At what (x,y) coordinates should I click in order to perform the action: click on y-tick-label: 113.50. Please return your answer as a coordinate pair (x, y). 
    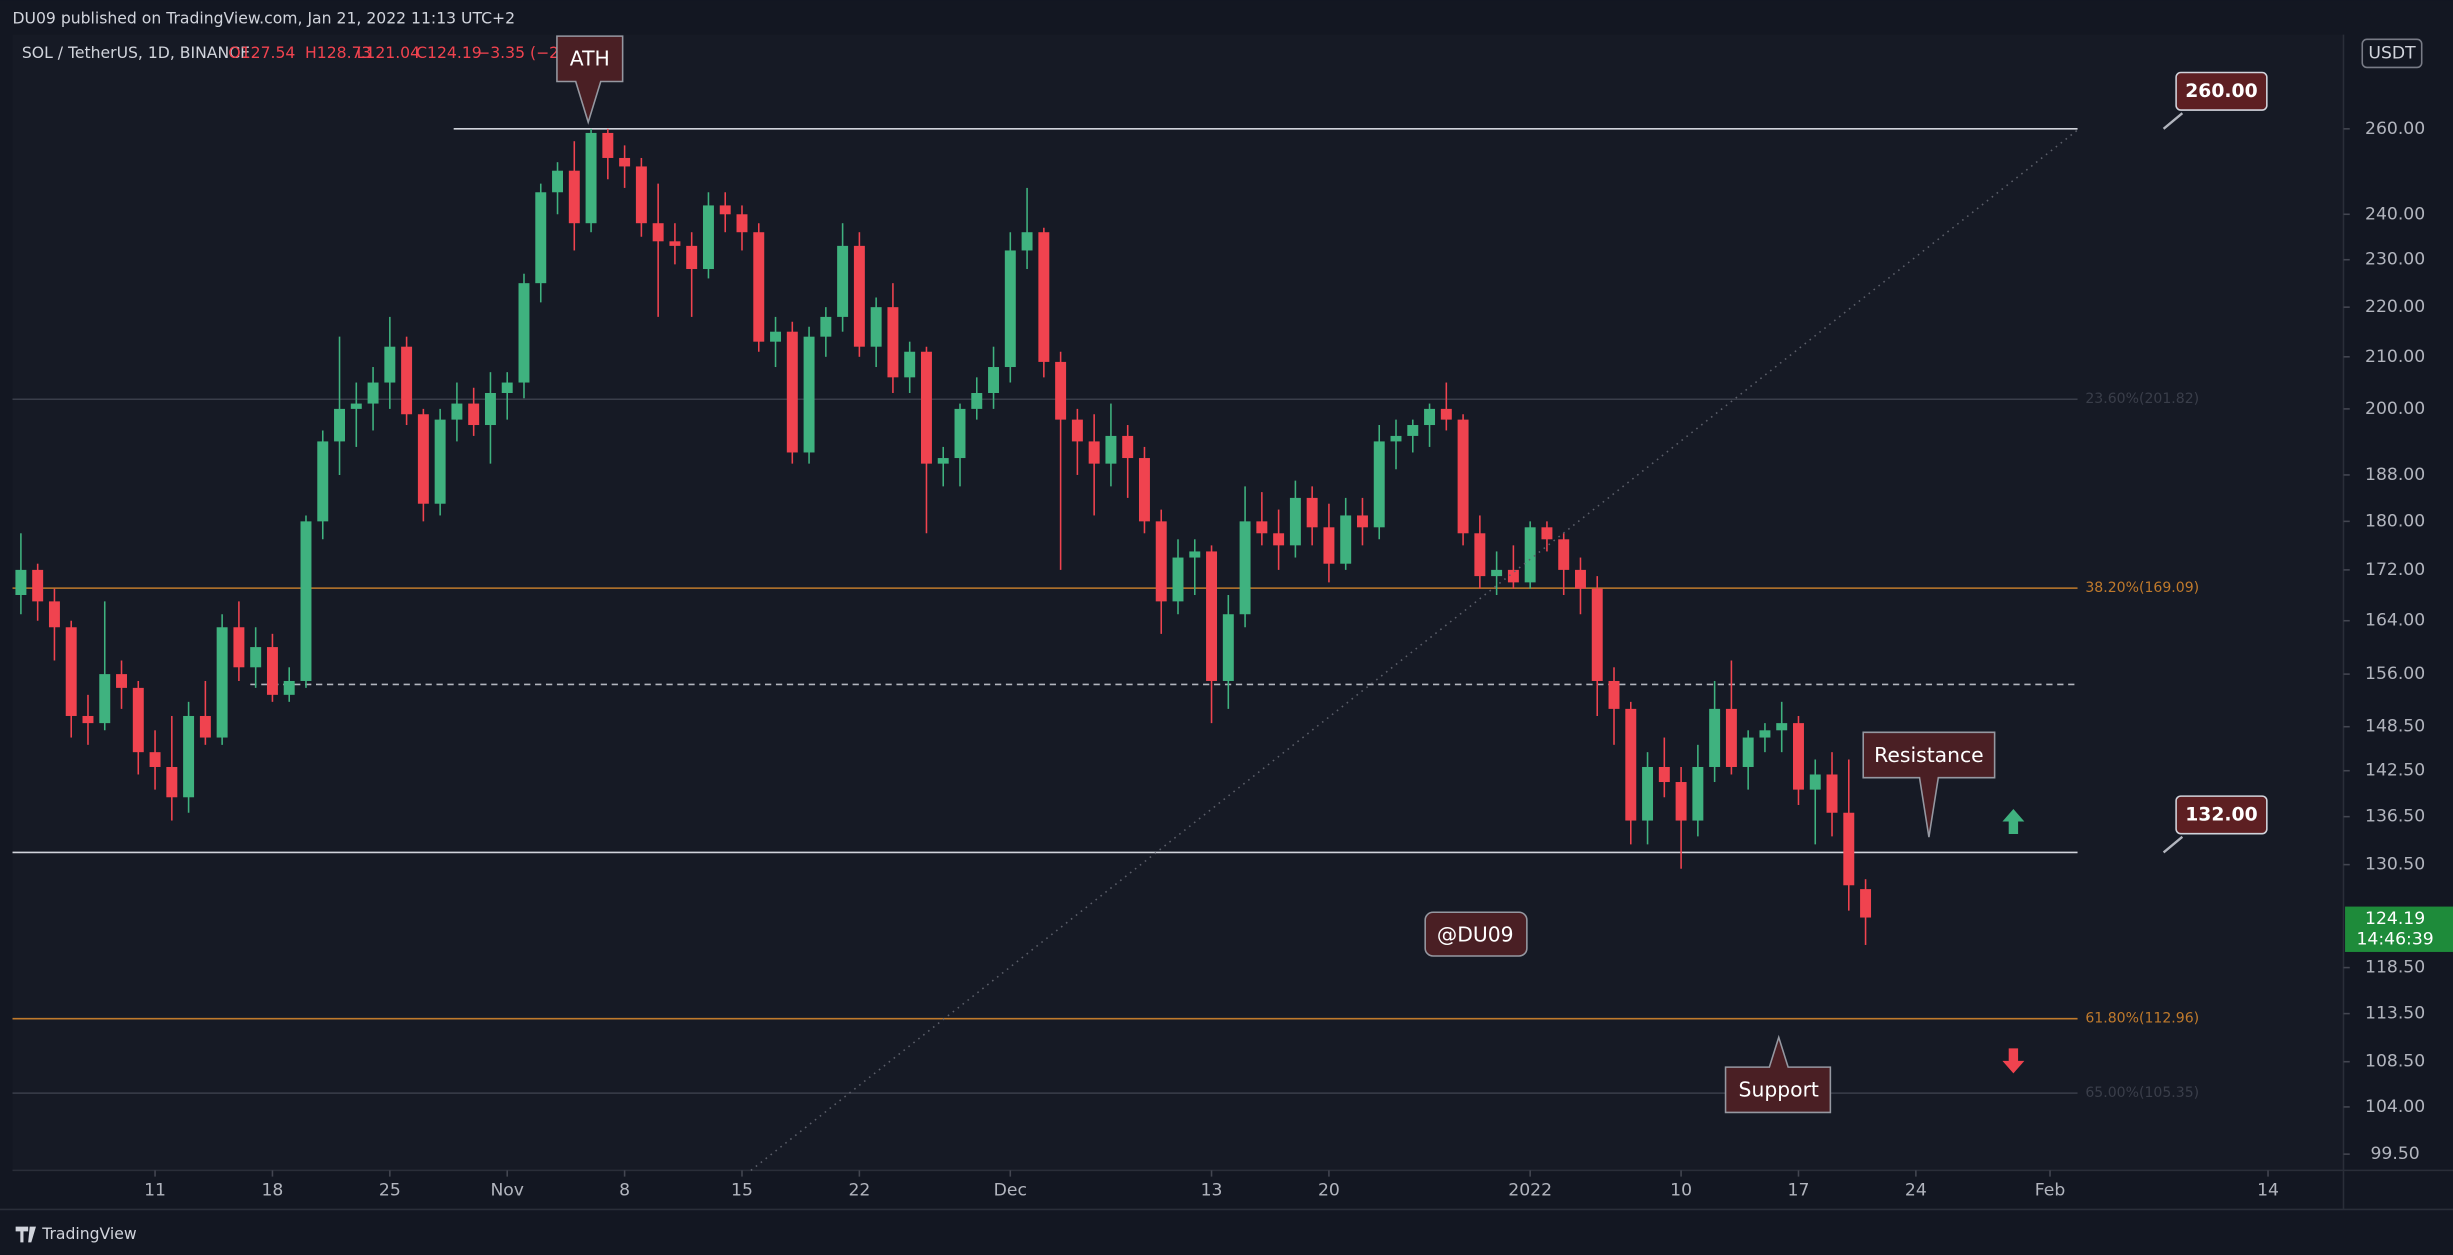
    Looking at the image, I should click on (2395, 1014).